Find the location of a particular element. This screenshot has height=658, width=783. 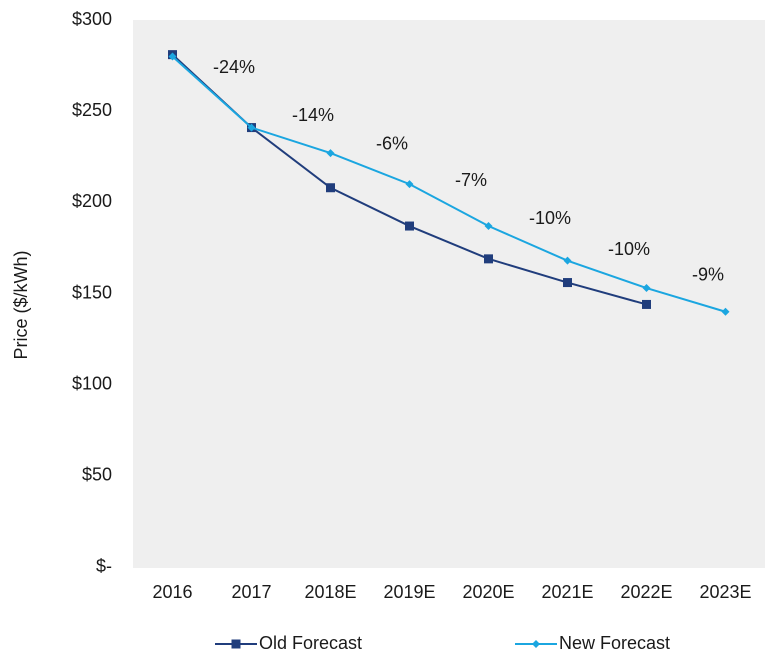

x-tick-label: 2020E is located at coordinates (488, 592).